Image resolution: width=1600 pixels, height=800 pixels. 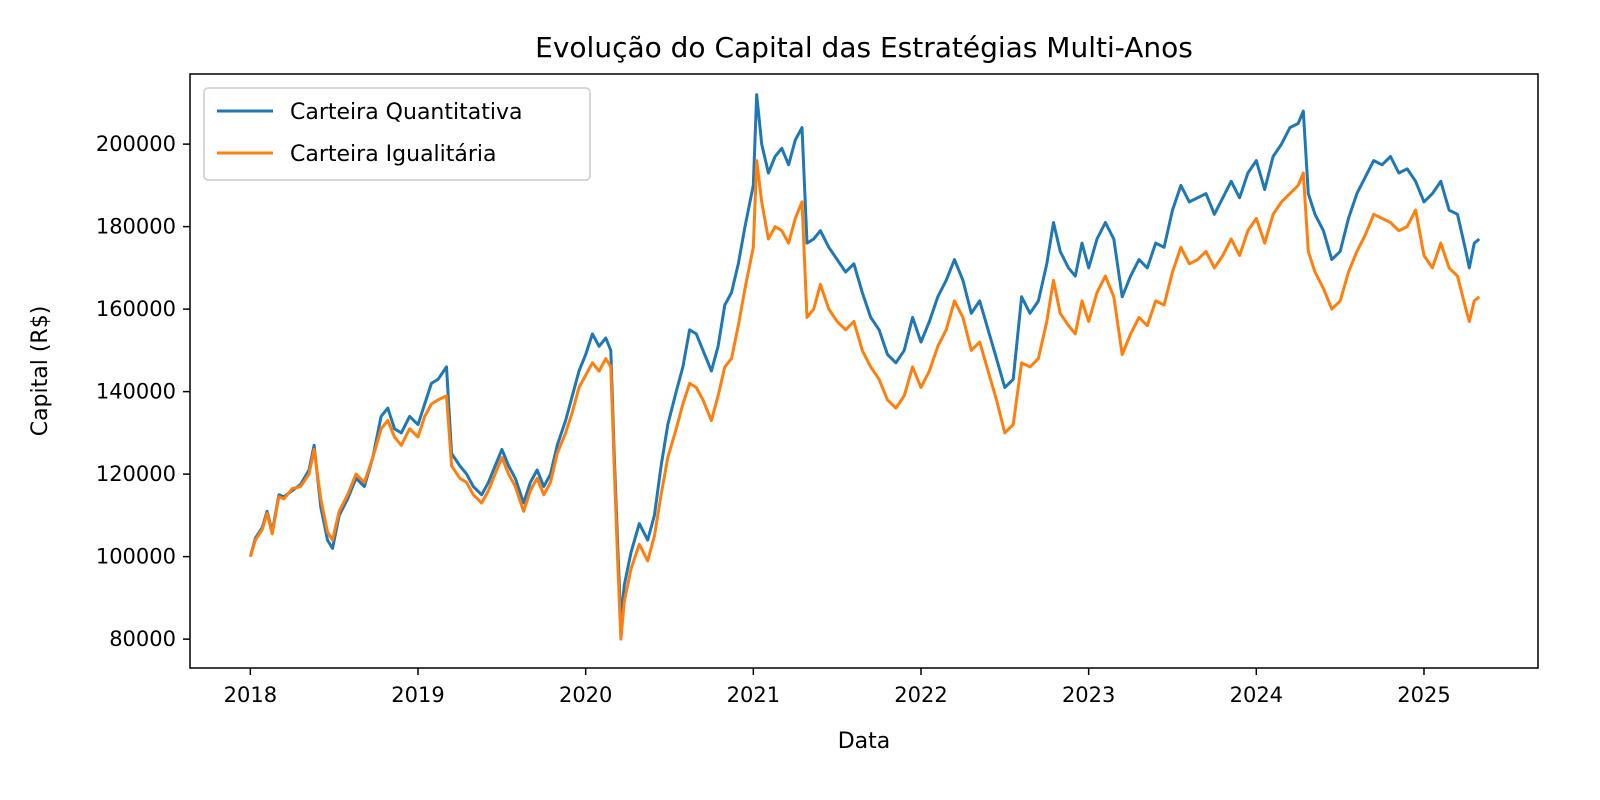 What do you see at coordinates (1088, 695) in the screenshot?
I see `x-tick-label: 2023` at bounding box center [1088, 695].